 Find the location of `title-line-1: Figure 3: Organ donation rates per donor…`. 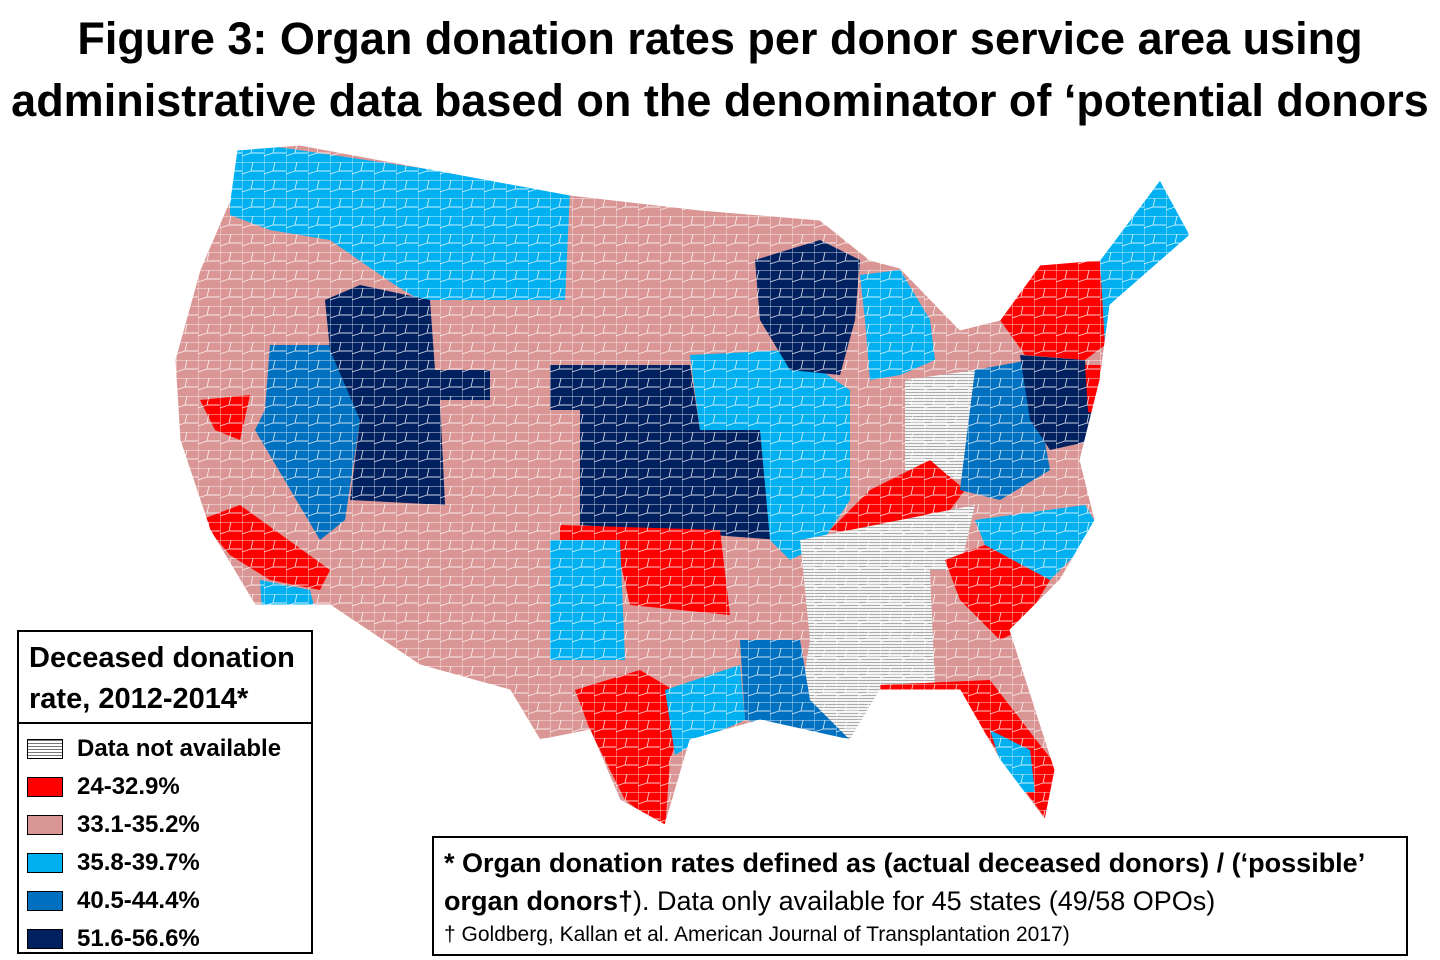

title-line-1: Figure 3: Organ donation rates per donor… is located at coordinates (720, 38).